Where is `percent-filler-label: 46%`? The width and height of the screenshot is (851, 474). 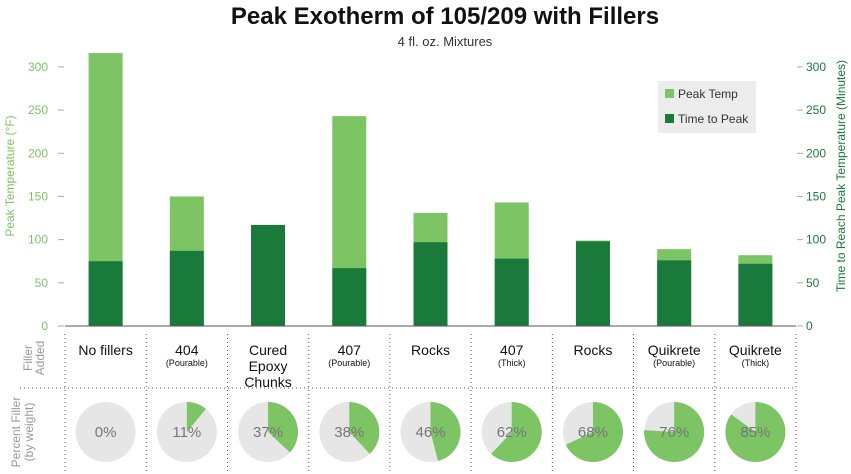 percent-filler-label: 46% is located at coordinates (430, 432).